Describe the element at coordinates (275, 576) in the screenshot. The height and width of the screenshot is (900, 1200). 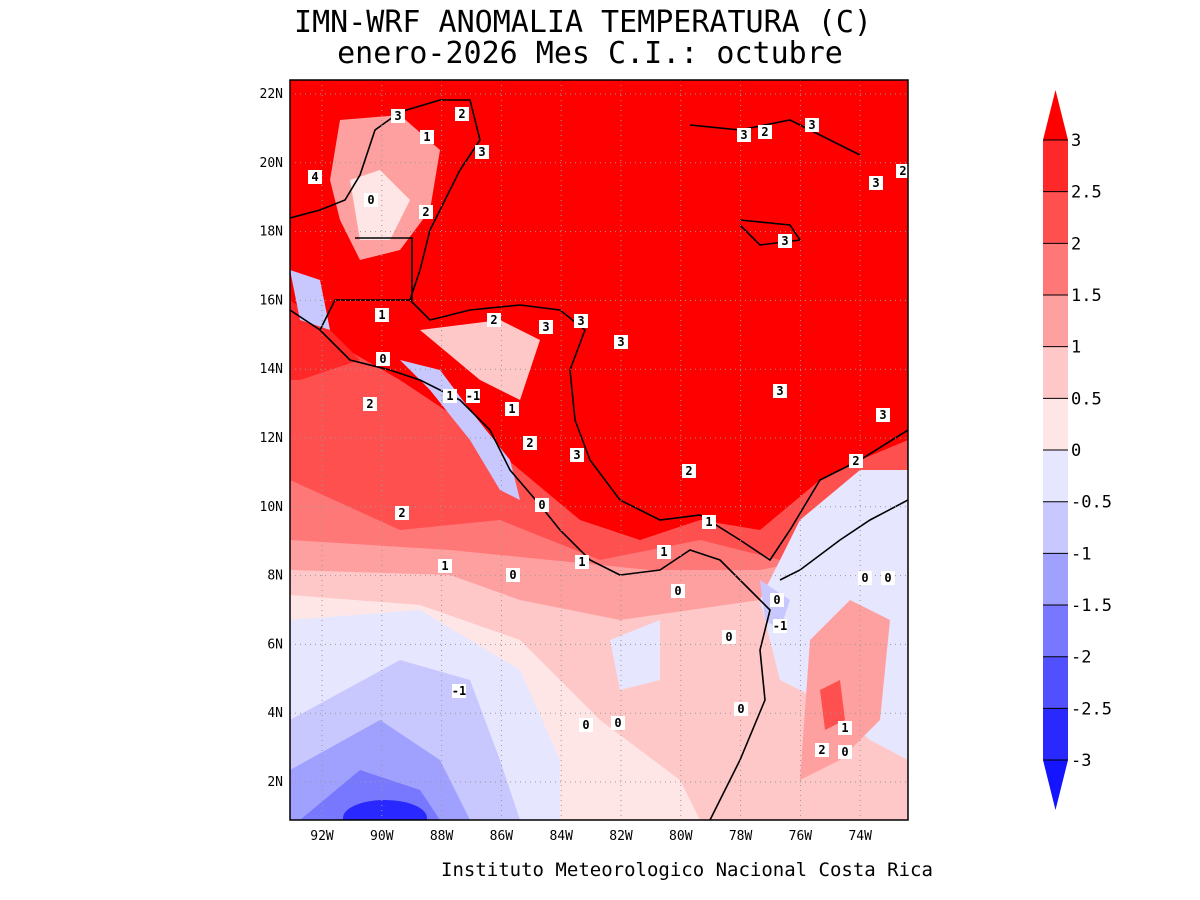
I see `lat-label: 8N` at that location.